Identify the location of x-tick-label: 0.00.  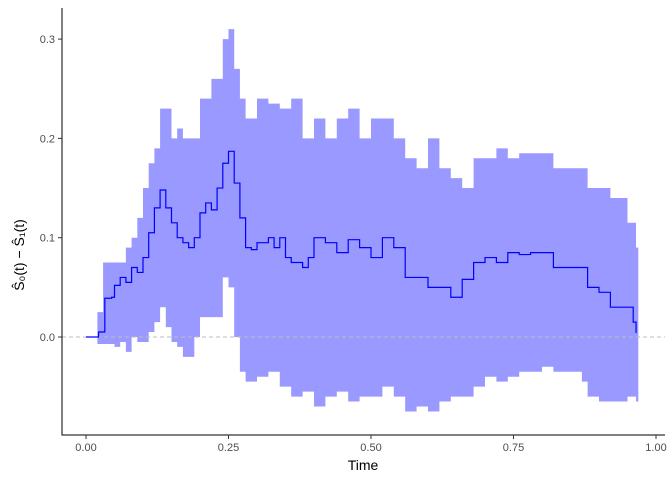
(85, 448).